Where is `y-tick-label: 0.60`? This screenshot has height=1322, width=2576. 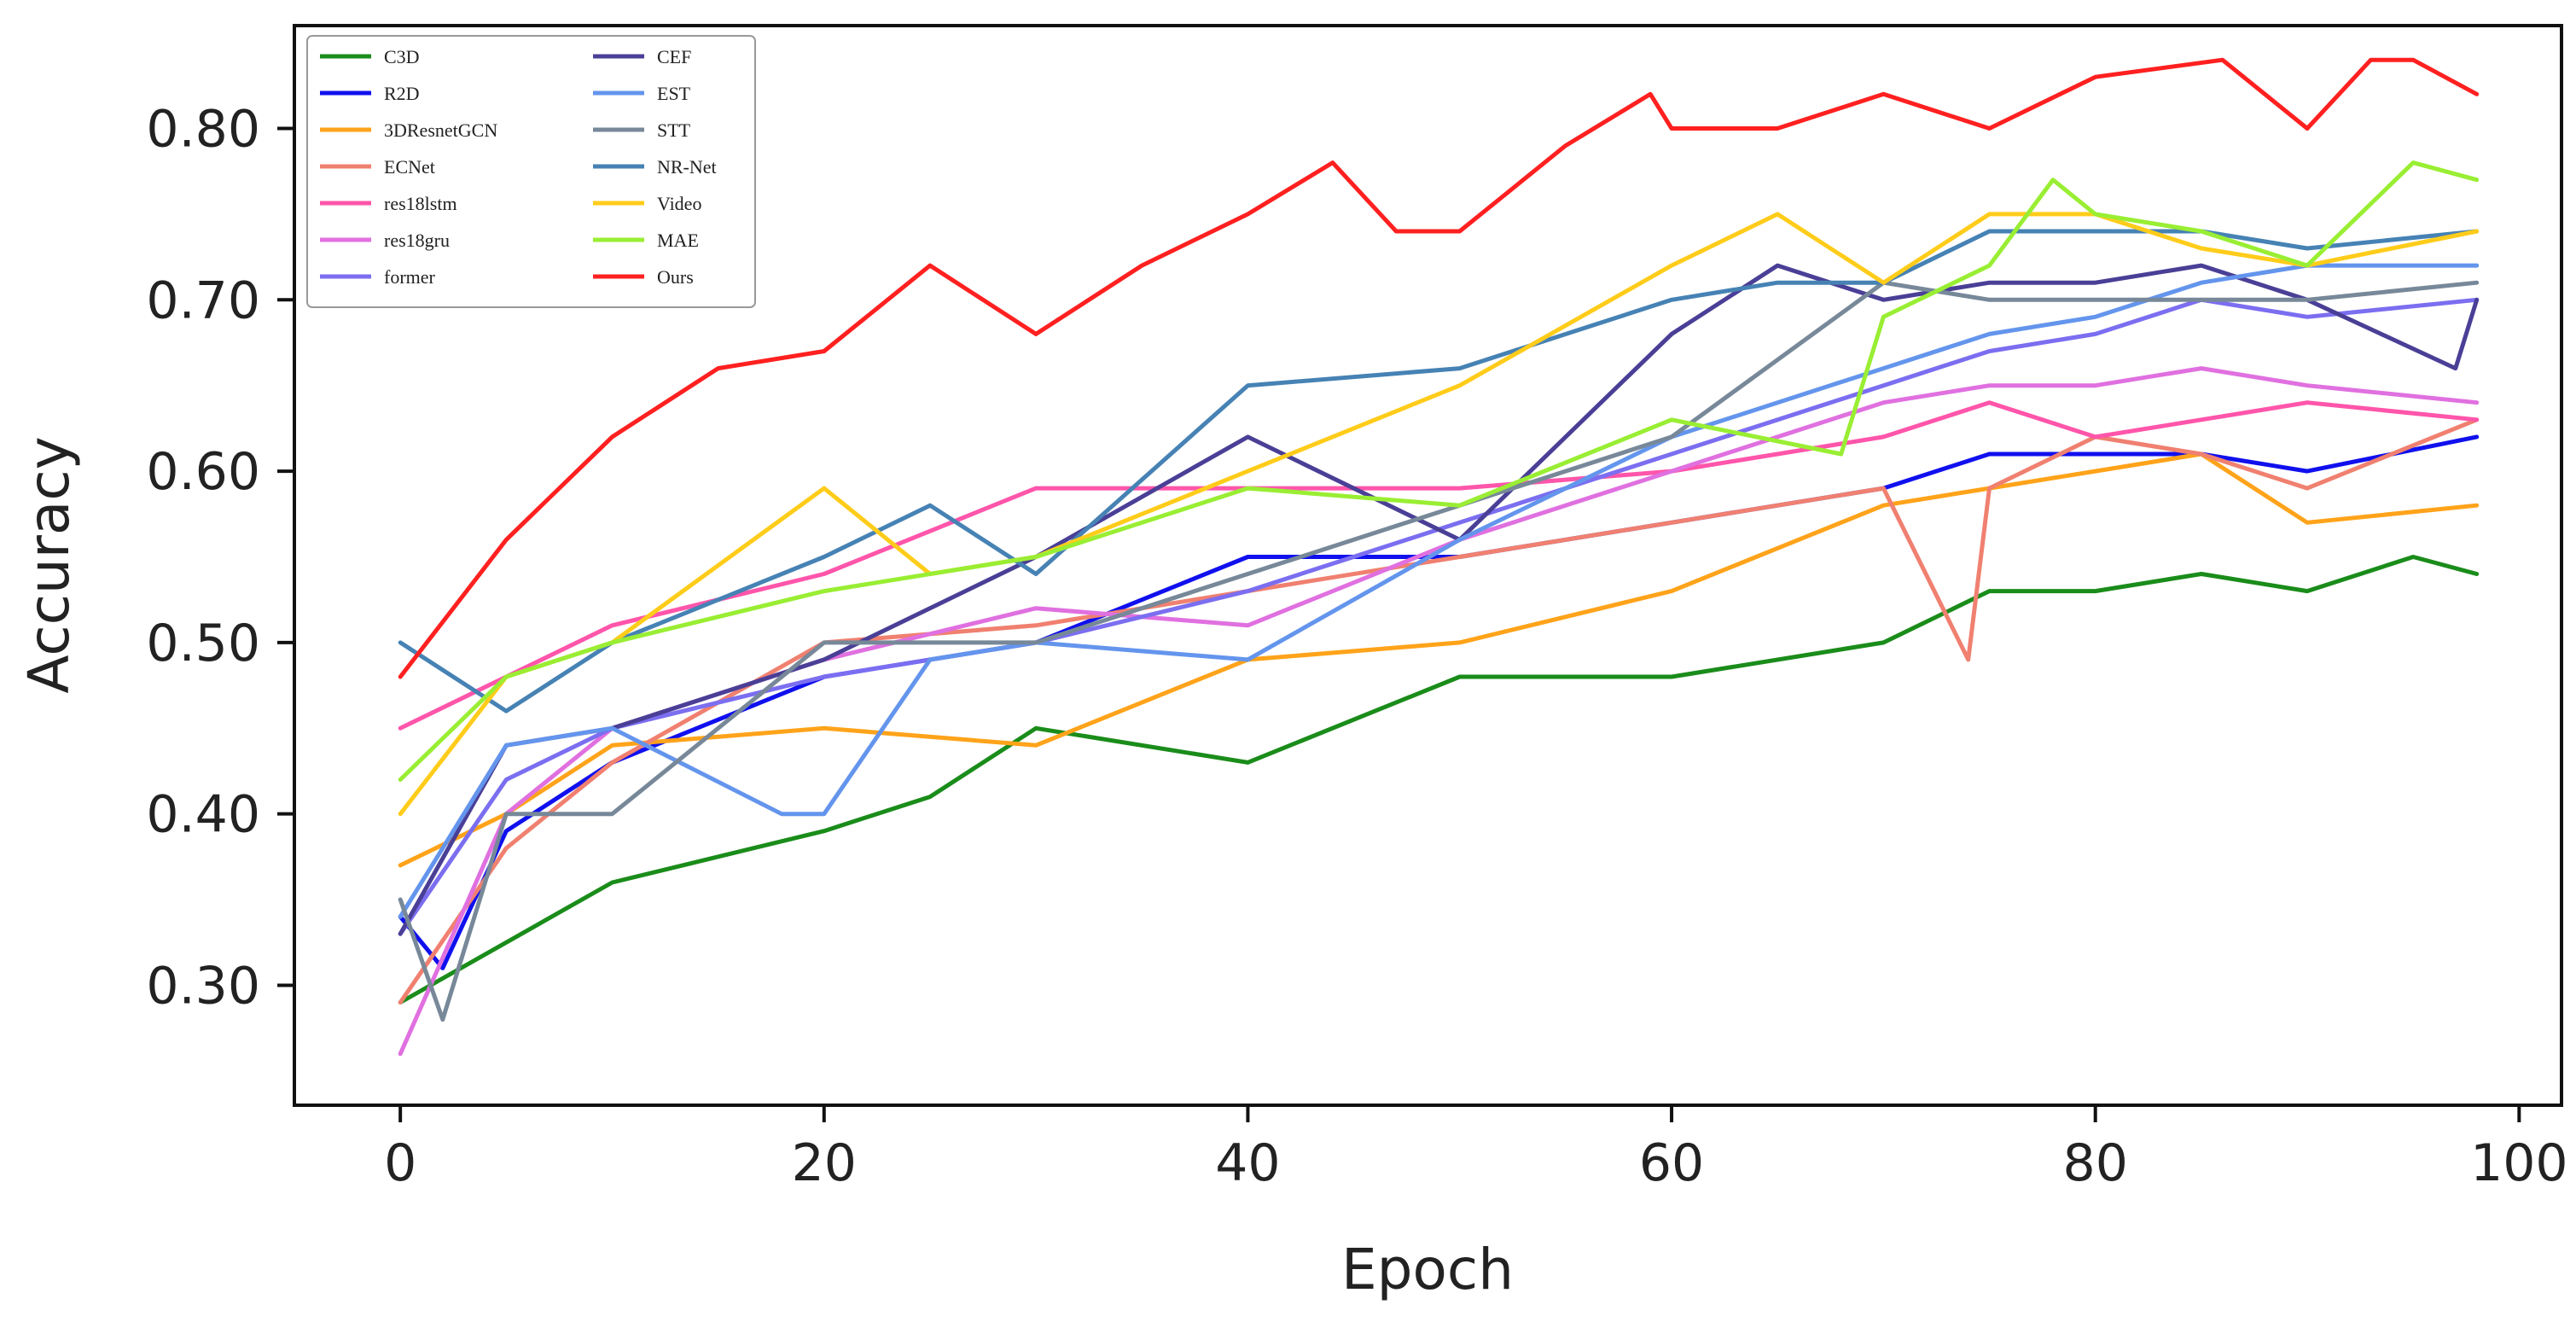 y-tick-label: 0.60 is located at coordinates (203, 472).